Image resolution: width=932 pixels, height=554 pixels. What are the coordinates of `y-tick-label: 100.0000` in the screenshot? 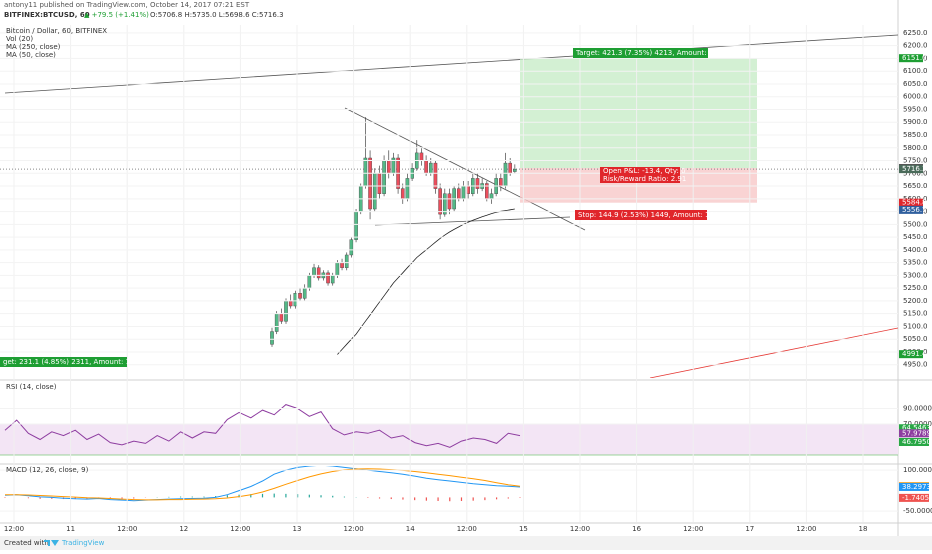 It's located at (917, 470).